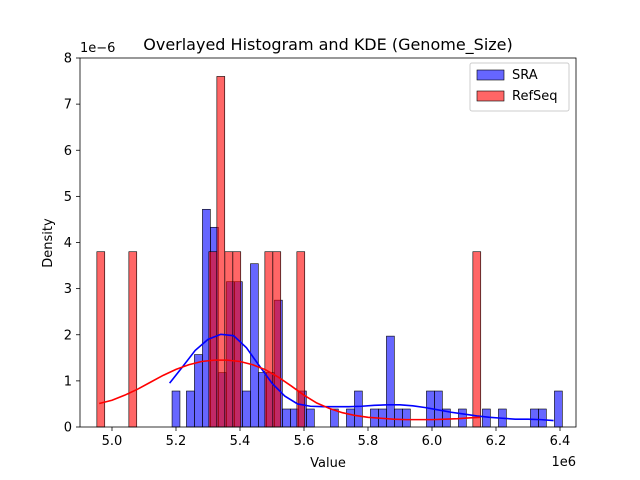 Image resolution: width=640 pixels, height=480 pixels. Describe the element at coordinates (68, 243) in the screenshot. I see `y-tick-label: 4` at that location.